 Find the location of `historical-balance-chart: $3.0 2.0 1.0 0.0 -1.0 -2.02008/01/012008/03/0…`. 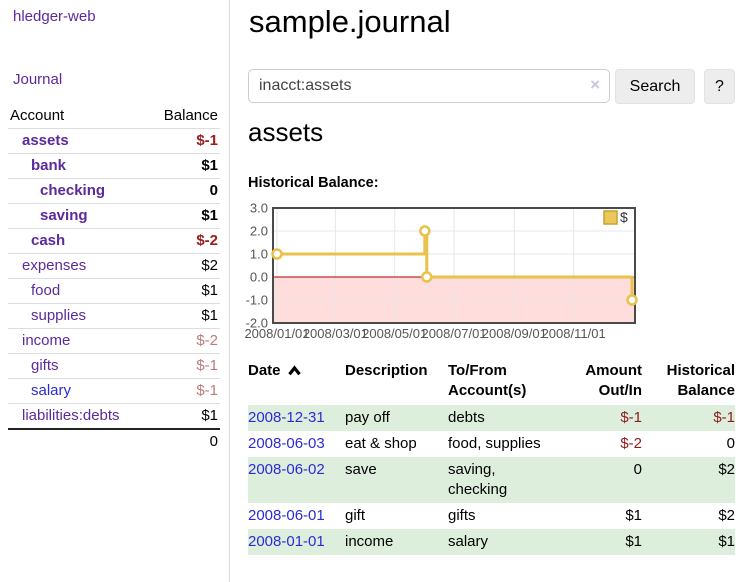

historical-balance-chart: $3.0 2.0 1.0 0.0 -1.0 -2.02008/01/012008/03/0… is located at coordinates (441, 271).